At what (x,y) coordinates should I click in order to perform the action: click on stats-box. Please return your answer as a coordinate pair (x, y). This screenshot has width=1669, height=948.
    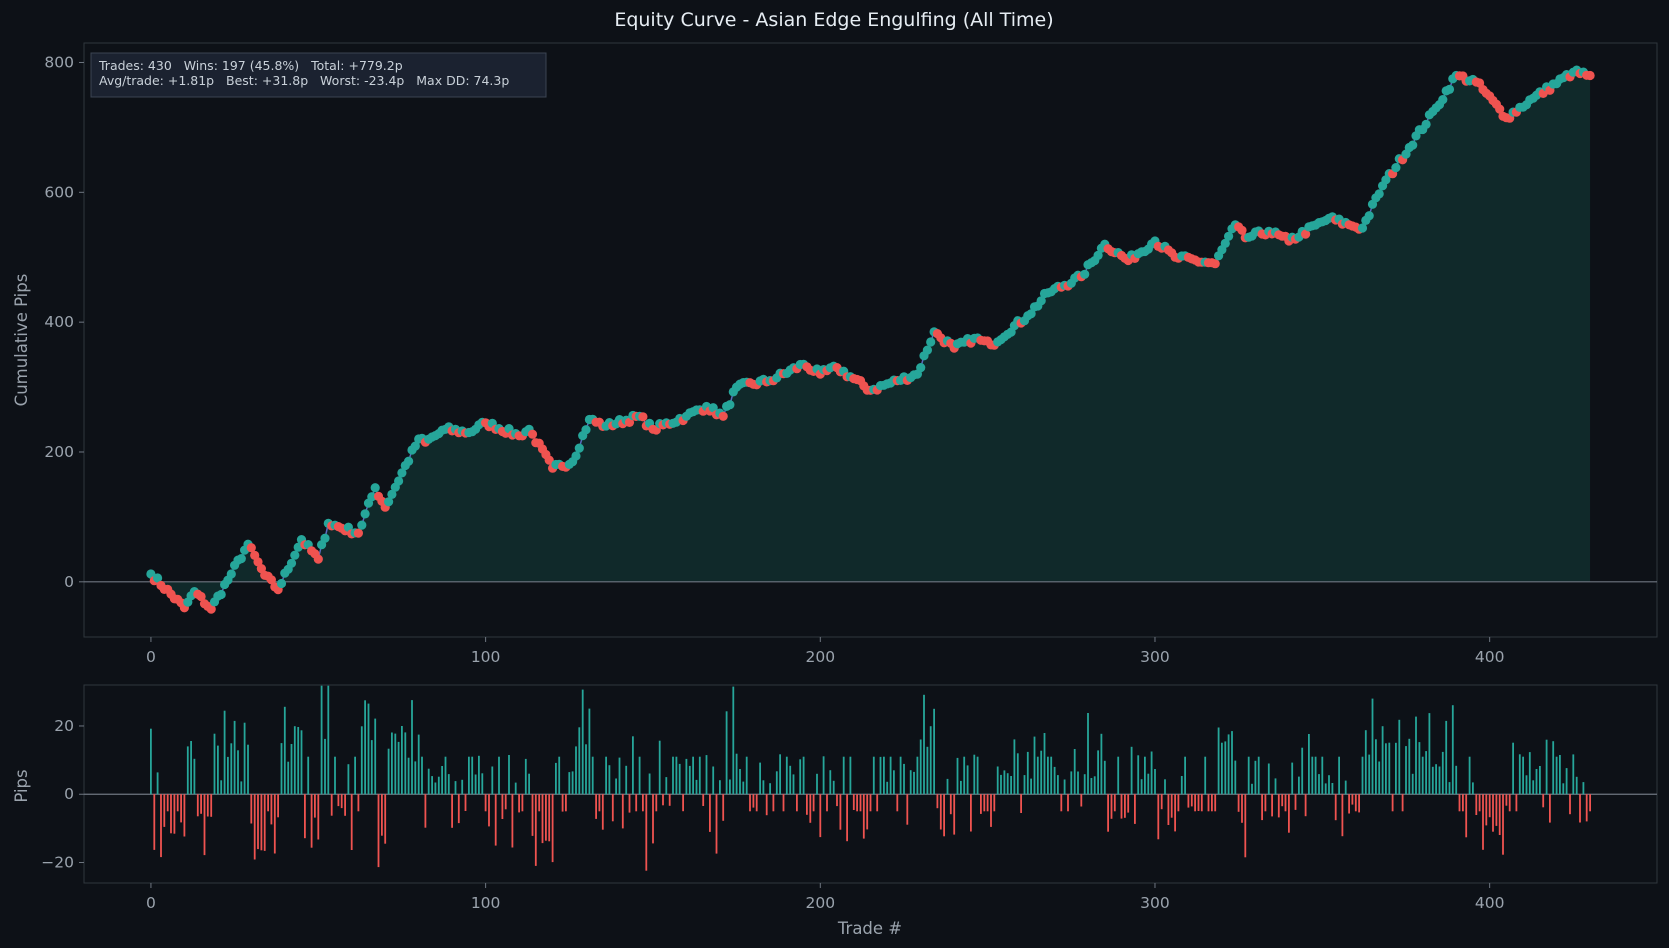
    Looking at the image, I should click on (318, 75).